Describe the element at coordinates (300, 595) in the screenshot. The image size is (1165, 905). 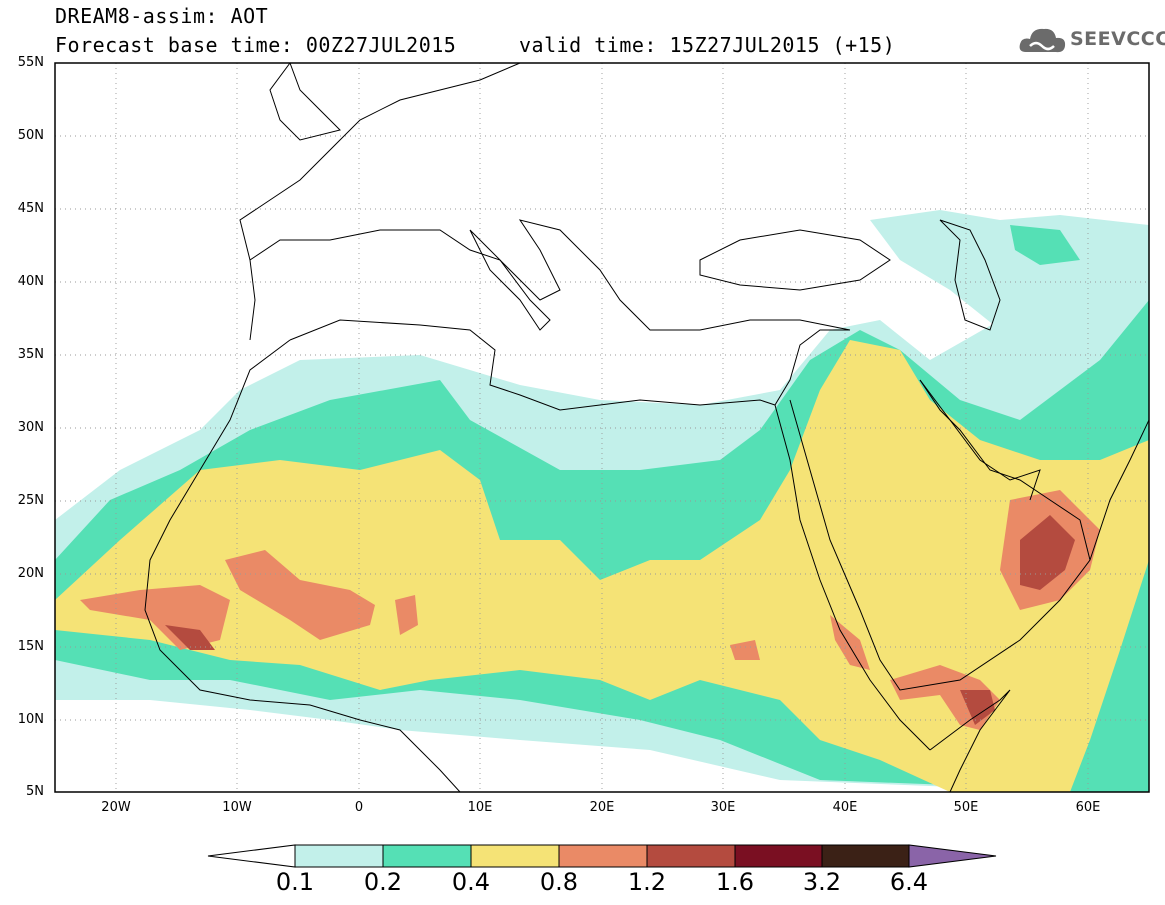
I see `aot-band-0-8-mali` at that location.